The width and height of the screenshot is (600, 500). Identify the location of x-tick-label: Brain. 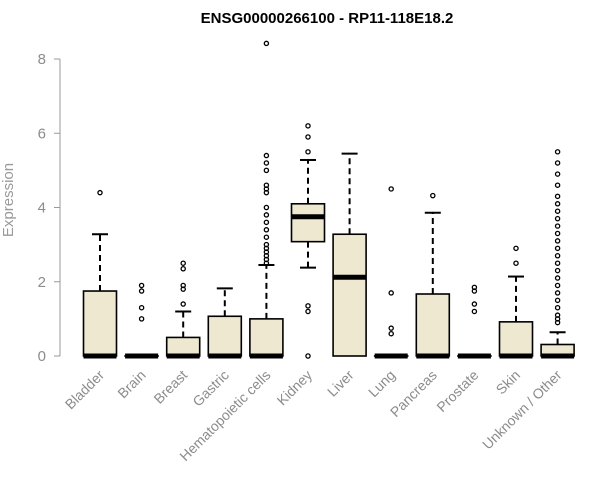
(131, 384).